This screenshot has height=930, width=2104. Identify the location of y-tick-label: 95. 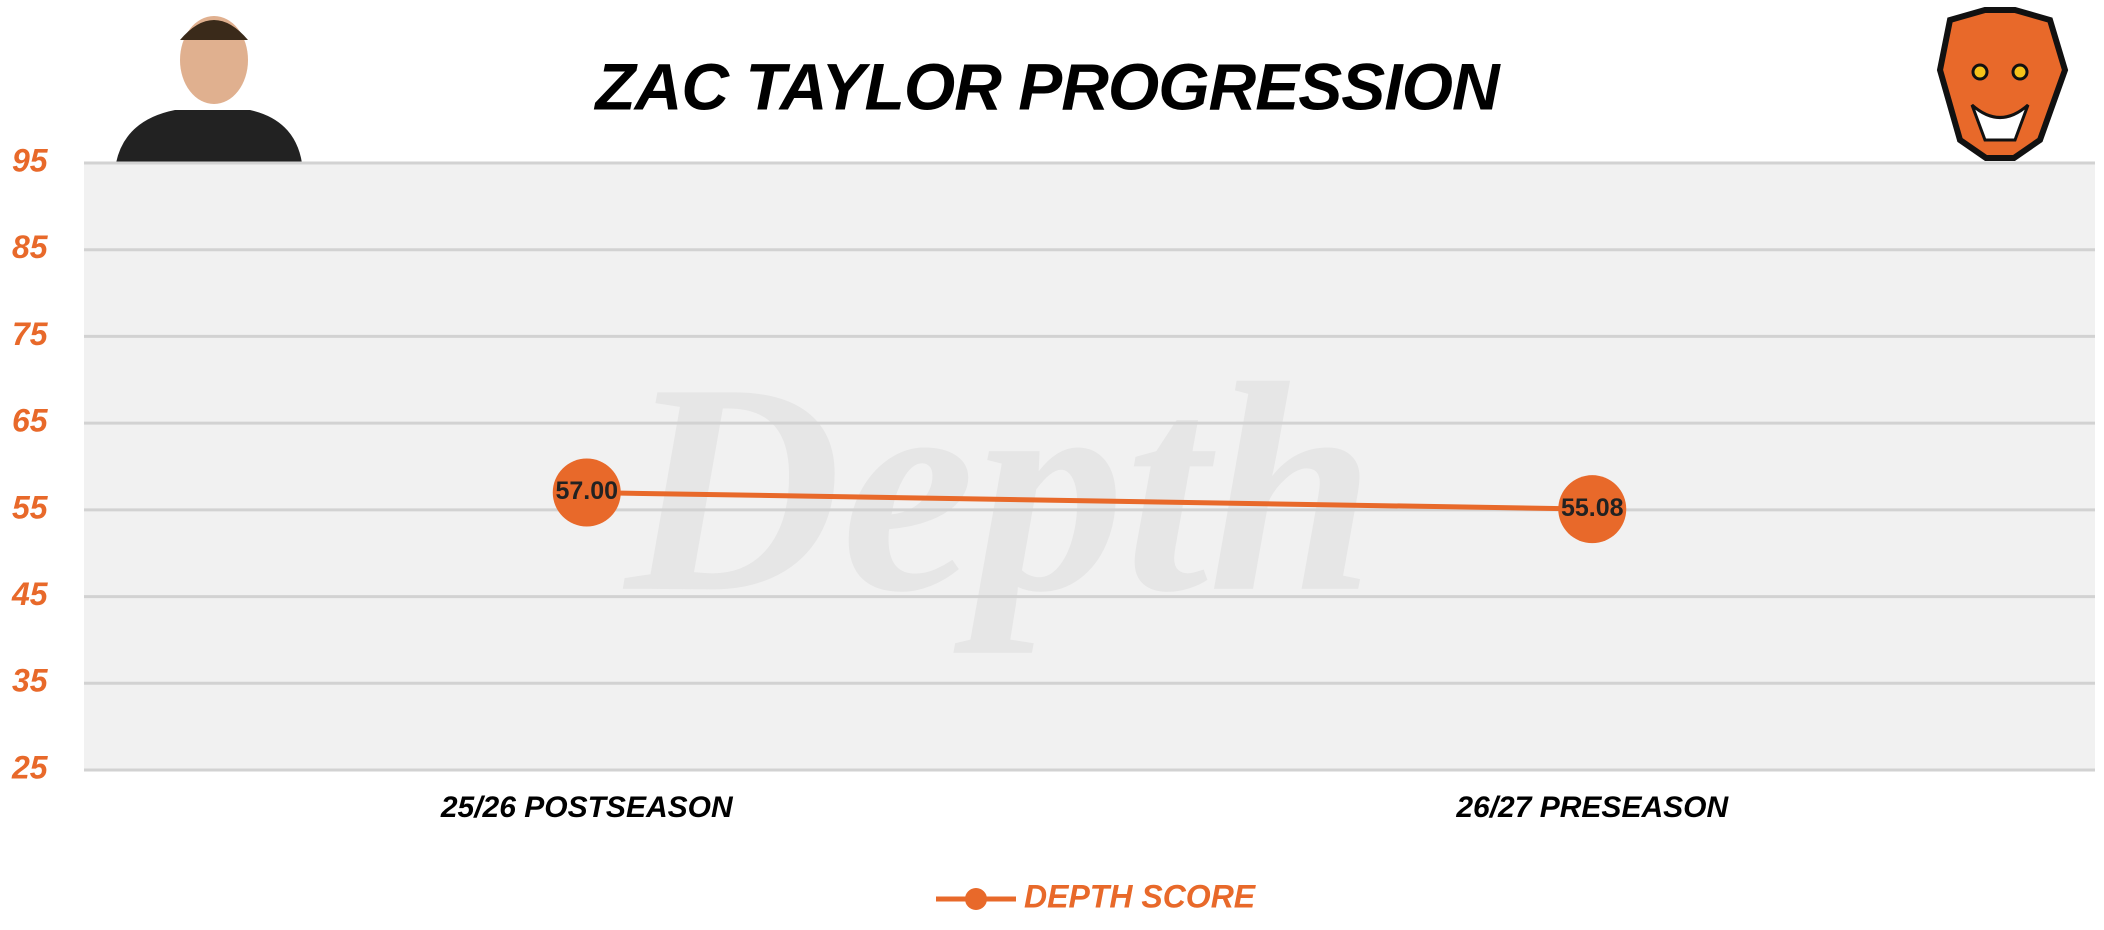
(30, 160).